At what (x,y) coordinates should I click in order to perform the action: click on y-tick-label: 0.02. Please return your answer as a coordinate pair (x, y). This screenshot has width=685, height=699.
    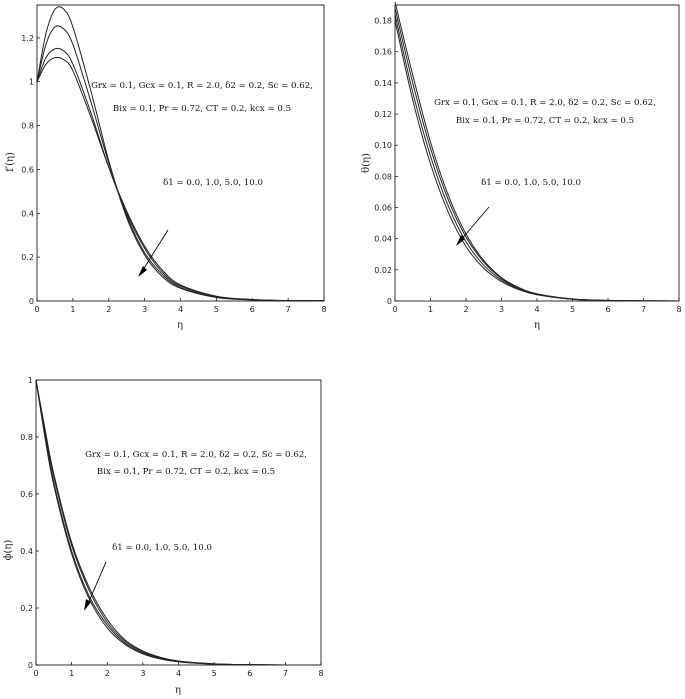
    Looking at the image, I should click on (383, 270).